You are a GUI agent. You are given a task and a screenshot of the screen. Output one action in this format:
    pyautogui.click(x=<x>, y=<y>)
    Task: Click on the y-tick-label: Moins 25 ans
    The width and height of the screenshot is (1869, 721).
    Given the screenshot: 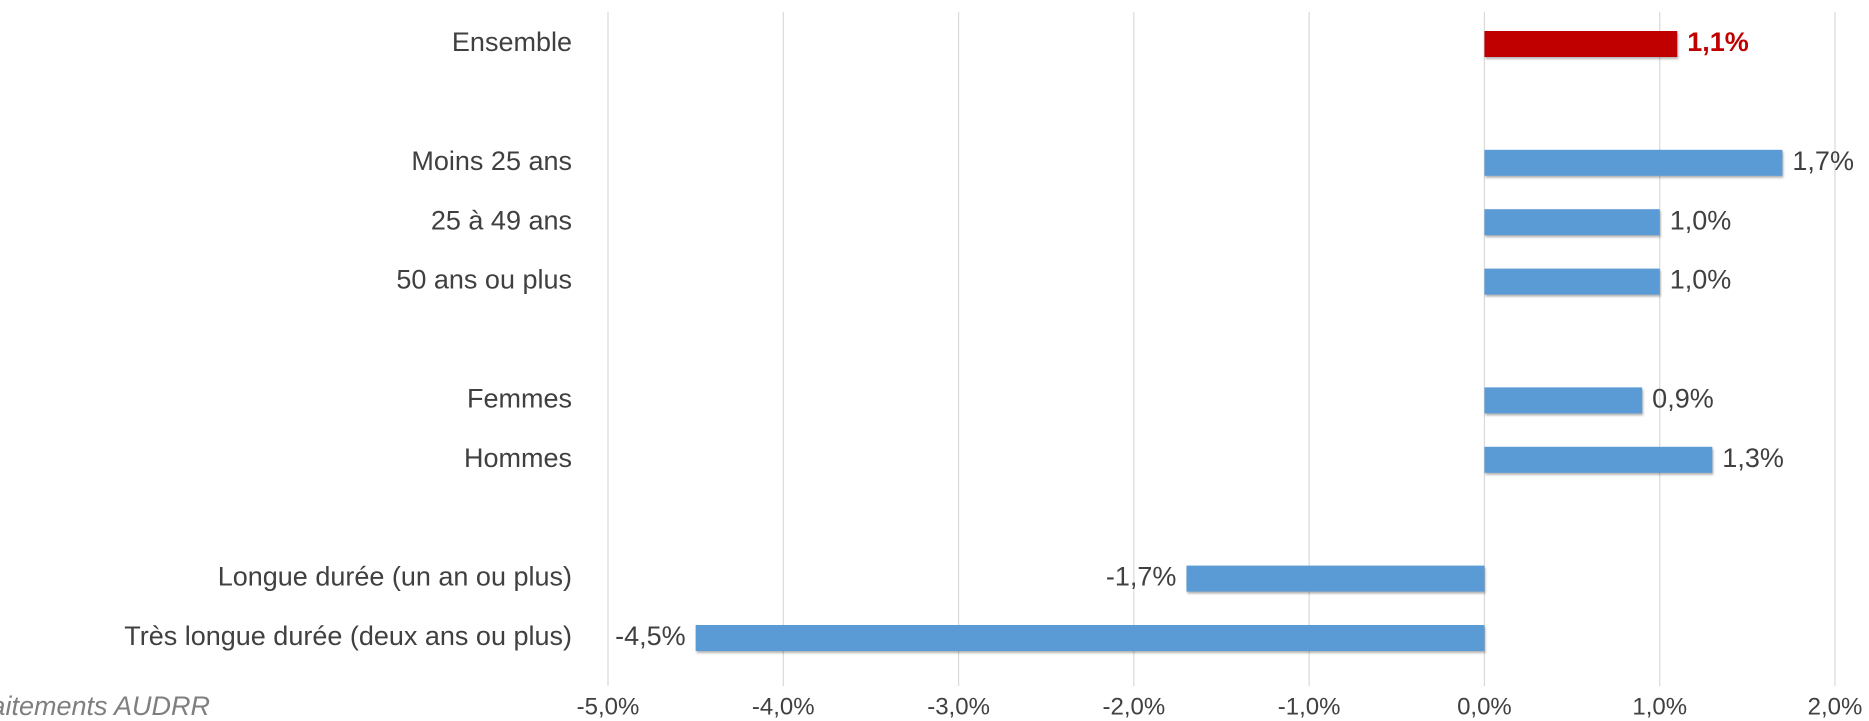 What is the action you would take?
    pyautogui.click(x=491, y=161)
    